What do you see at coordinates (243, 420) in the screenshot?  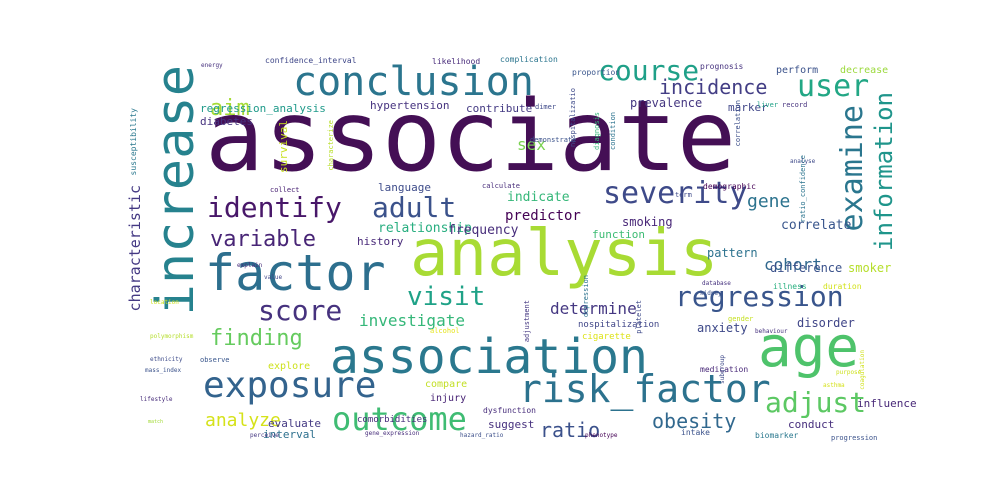 I see `word-analyze: analyze` at bounding box center [243, 420].